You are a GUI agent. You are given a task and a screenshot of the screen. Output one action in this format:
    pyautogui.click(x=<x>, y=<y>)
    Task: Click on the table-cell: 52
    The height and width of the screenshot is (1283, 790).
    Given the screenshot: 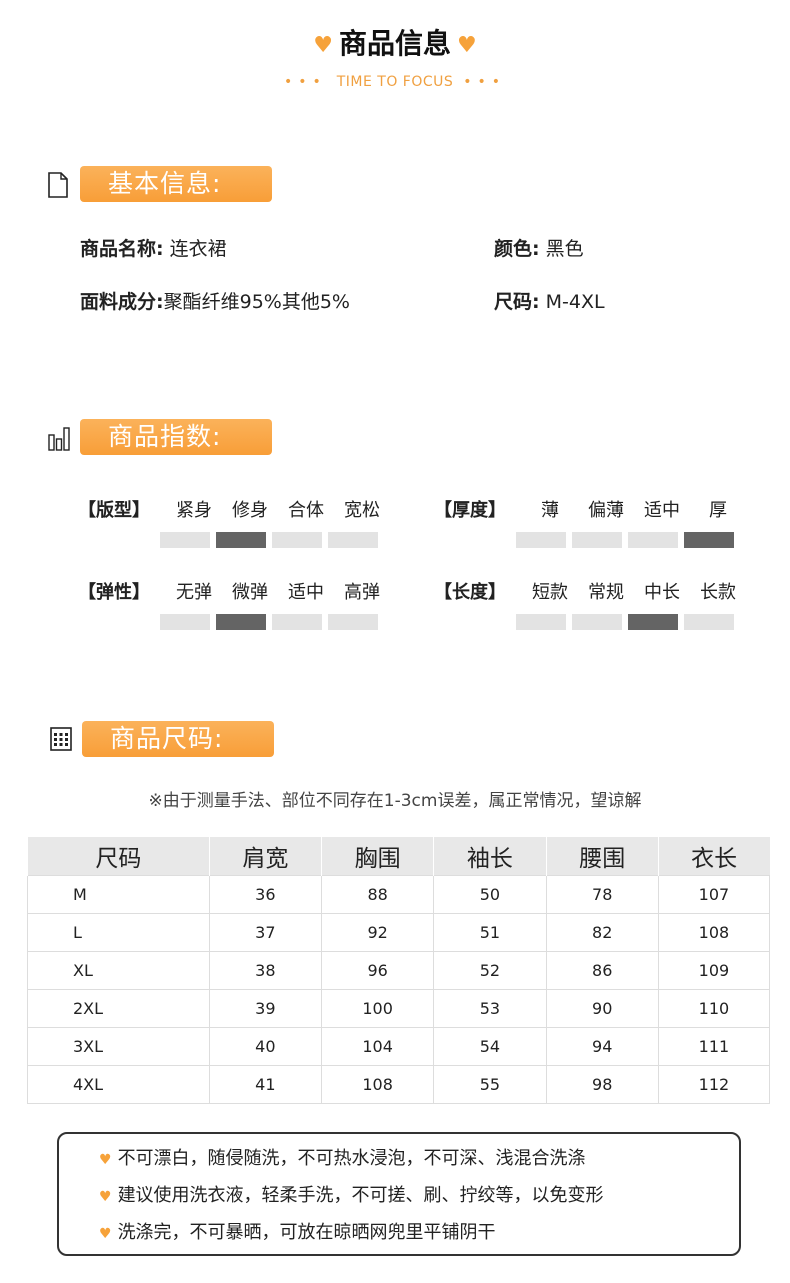 What is the action you would take?
    pyautogui.click(x=490, y=970)
    